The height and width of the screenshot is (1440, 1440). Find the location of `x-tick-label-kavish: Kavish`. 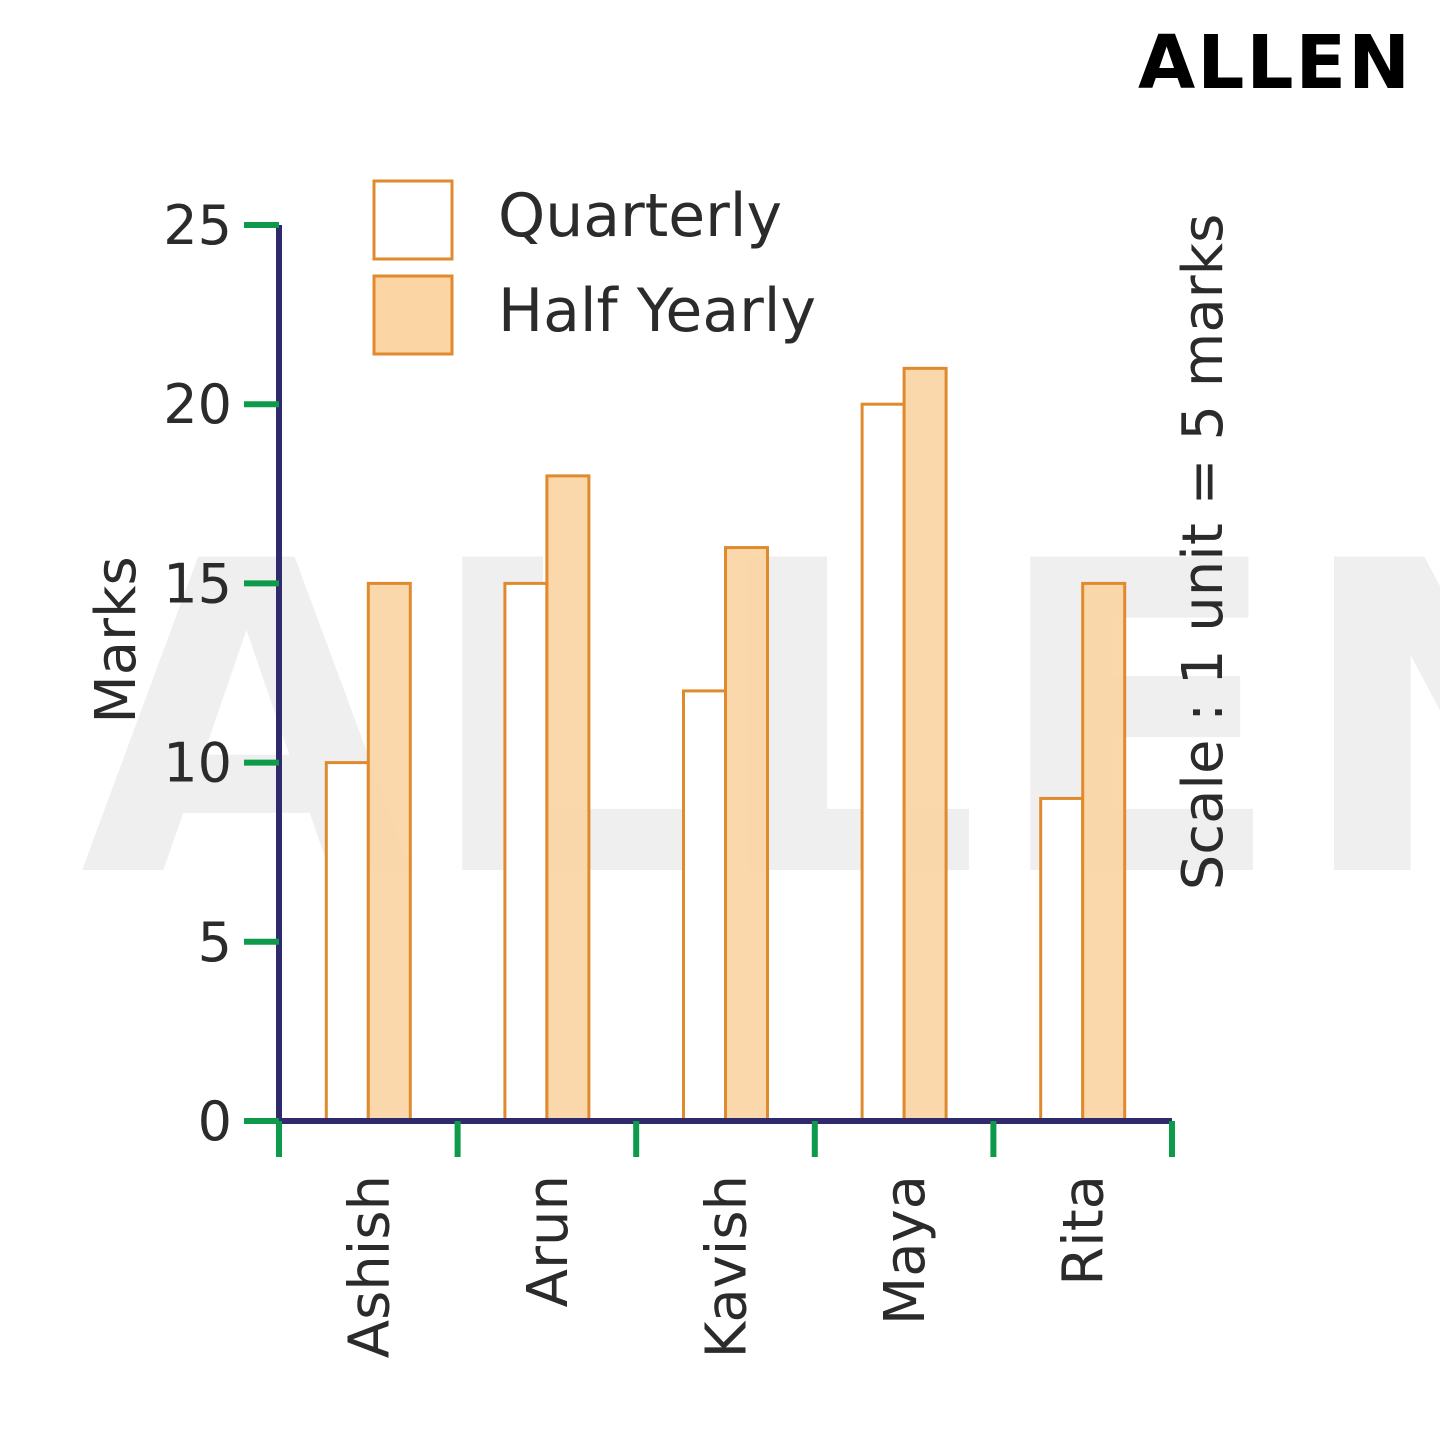

x-tick-label-kavish: Kavish is located at coordinates (727, 1266).